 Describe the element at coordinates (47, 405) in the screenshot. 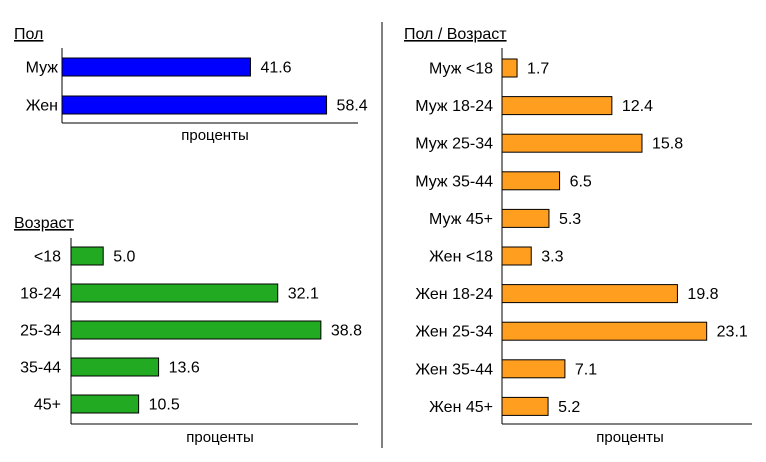

I see `age-category-label: 45+` at that location.